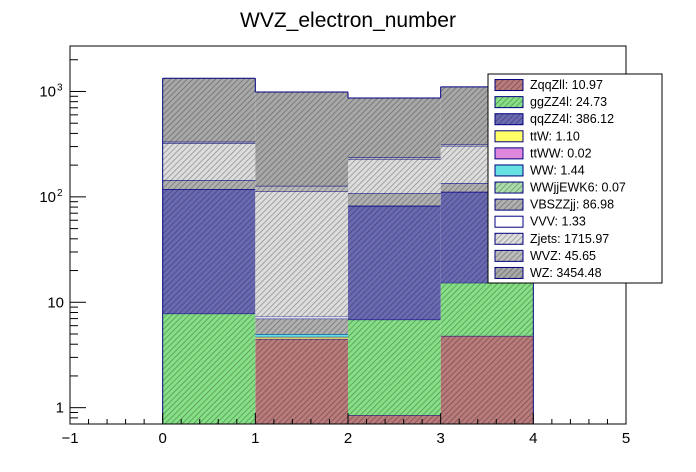 This screenshot has width=696, height=472. Describe the element at coordinates (60, 193) in the screenshot. I see `y-tick-exponent: 2` at that location.